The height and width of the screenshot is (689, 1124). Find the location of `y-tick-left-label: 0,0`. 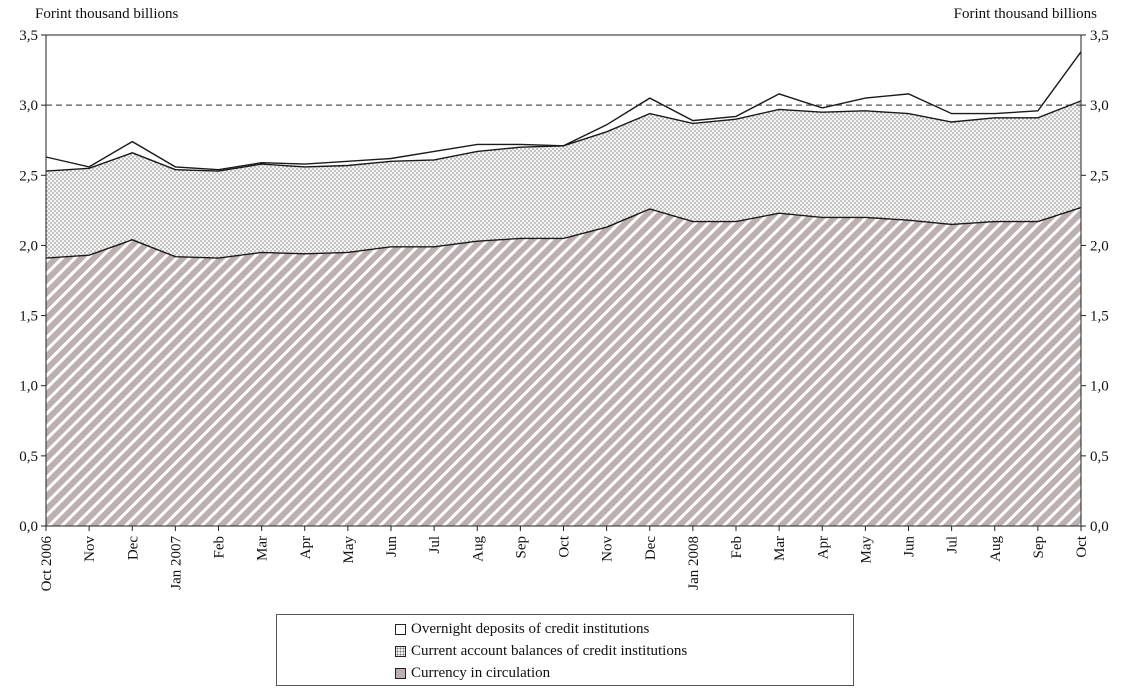

y-tick-left-label: 0,0 is located at coordinates (28, 527).